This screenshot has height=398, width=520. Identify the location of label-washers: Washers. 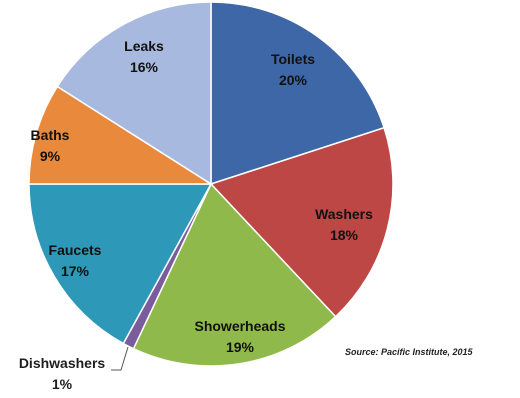
(344, 214).